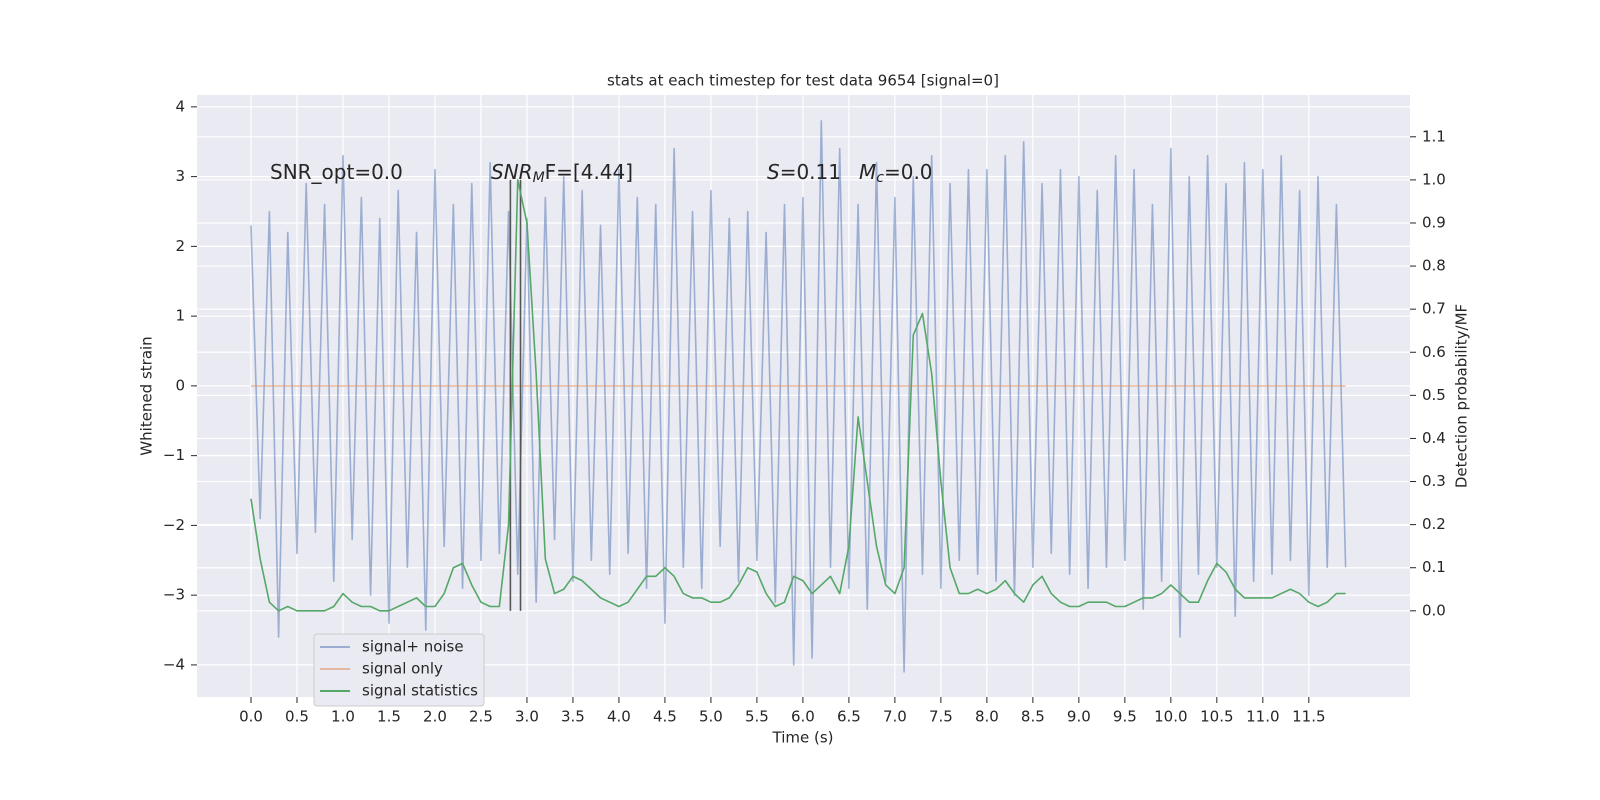  I want to click on annotation: SNRMF=[4.44], so click(562, 173).